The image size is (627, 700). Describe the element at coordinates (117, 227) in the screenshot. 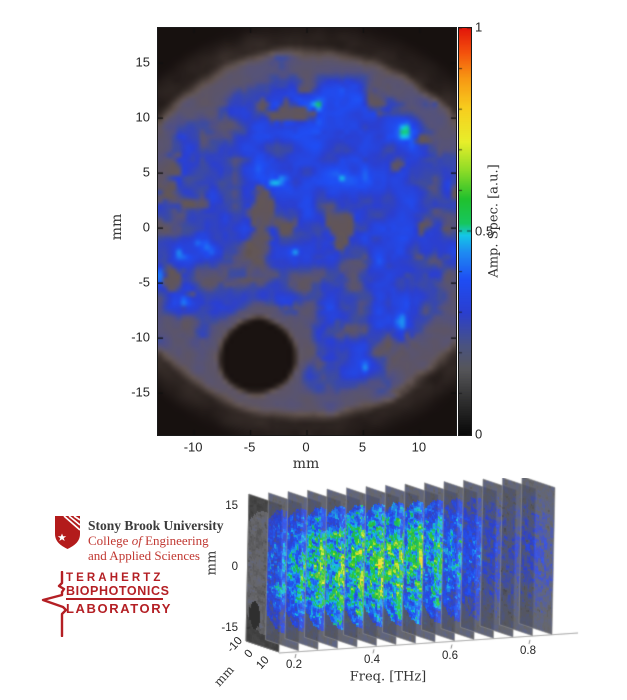

I see `amplitude-map-ylabel: mm` at that location.